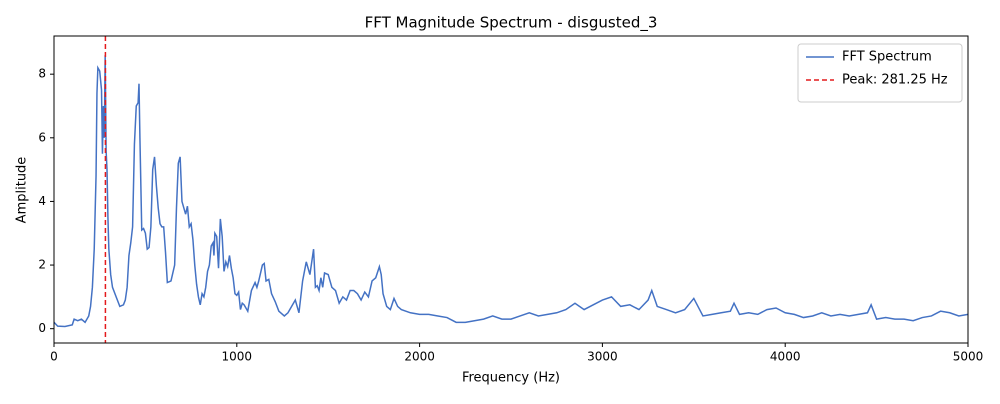 The image size is (1000, 404). I want to click on y-tick-label: 4, so click(42, 201).